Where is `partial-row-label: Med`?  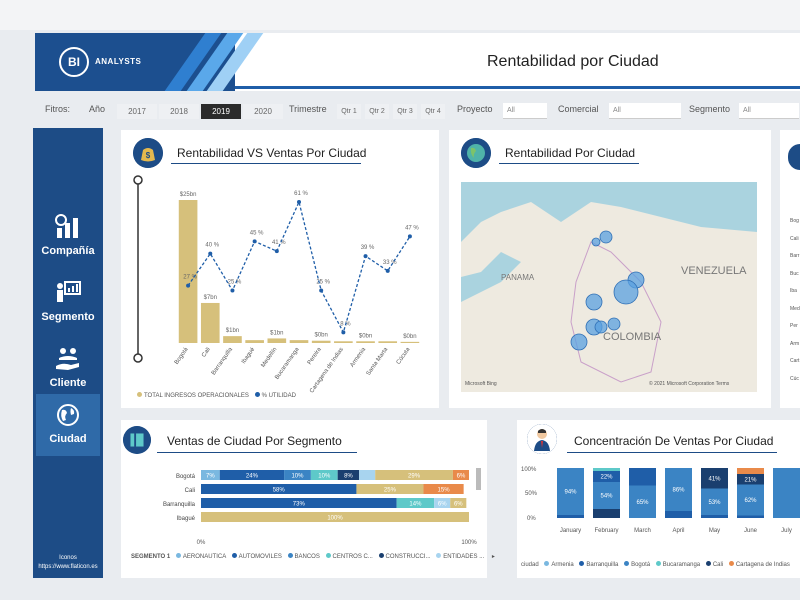
partial-row-label: Med is located at coordinates (795, 308).